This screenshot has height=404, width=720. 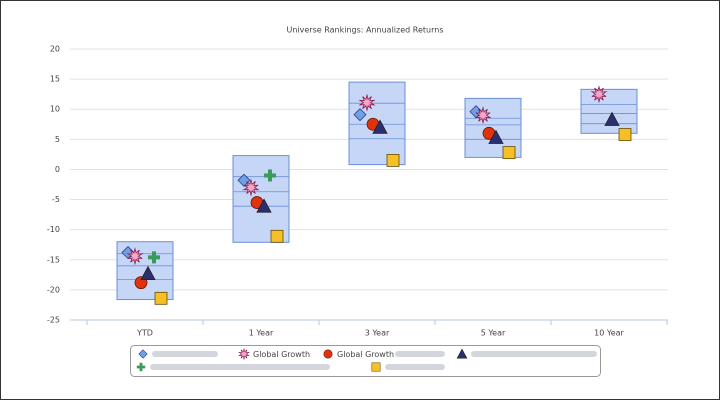 I want to click on x-tick-label: YTD, so click(x=144, y=333).